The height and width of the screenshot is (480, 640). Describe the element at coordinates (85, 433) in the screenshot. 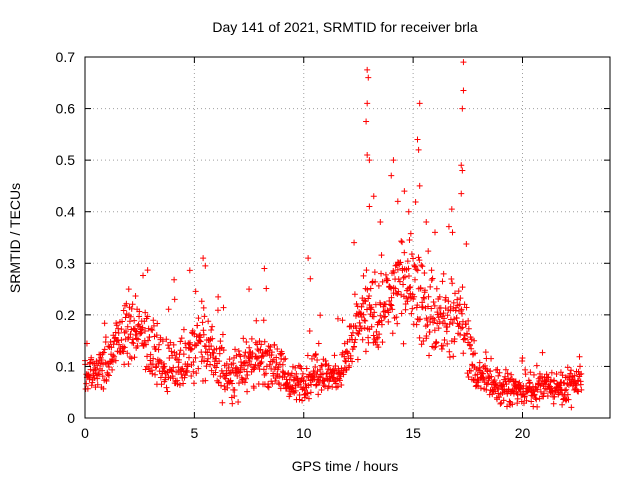

I see `x-tick-label: 0` at that location.